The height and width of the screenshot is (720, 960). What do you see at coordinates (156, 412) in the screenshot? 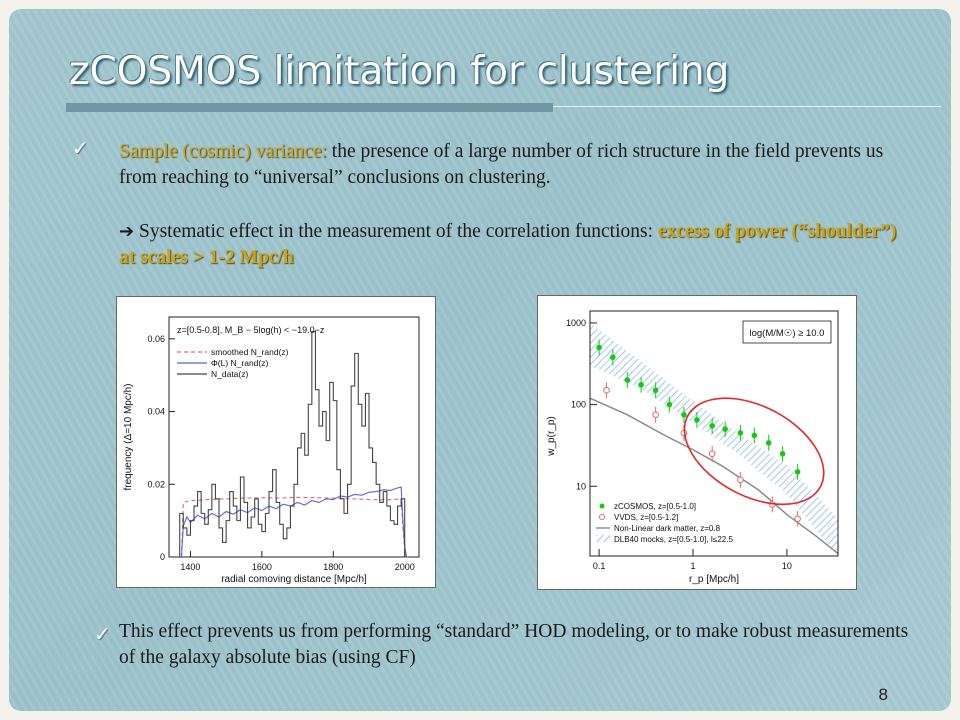
I see `y-tick-label: 0.04` at bounding box center [156, 412].